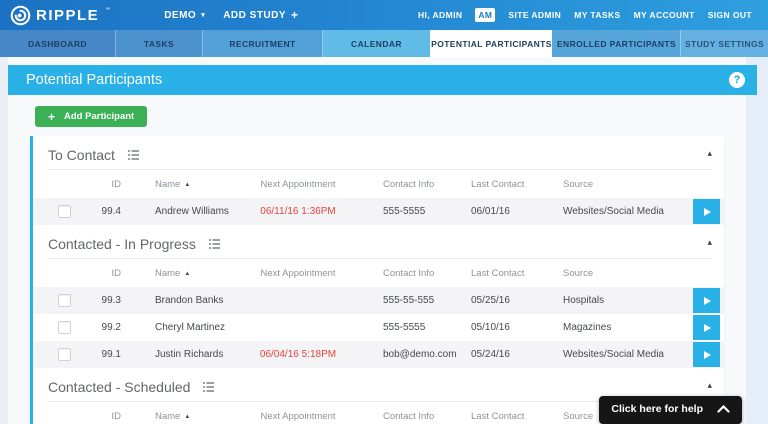  What do you see at coordinates (490, 327) in the screenshot?
I see `cell-last-contact: 05/10/16` at bounding box center [490, 327].